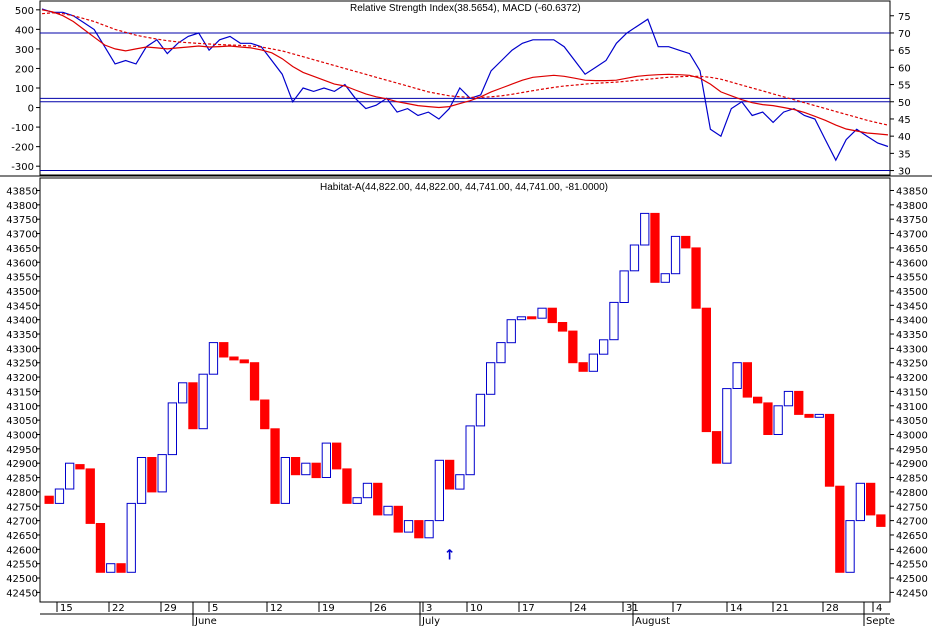  Describe the element at coordinates (904, 120) in the screenshot. I see `right-tick-label: 45` at that location.